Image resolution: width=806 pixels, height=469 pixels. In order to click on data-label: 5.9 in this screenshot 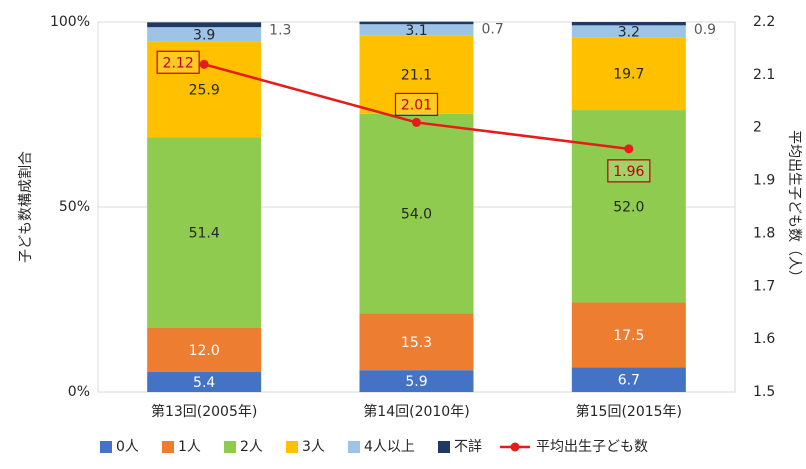, I will do `click(416, 382)`.